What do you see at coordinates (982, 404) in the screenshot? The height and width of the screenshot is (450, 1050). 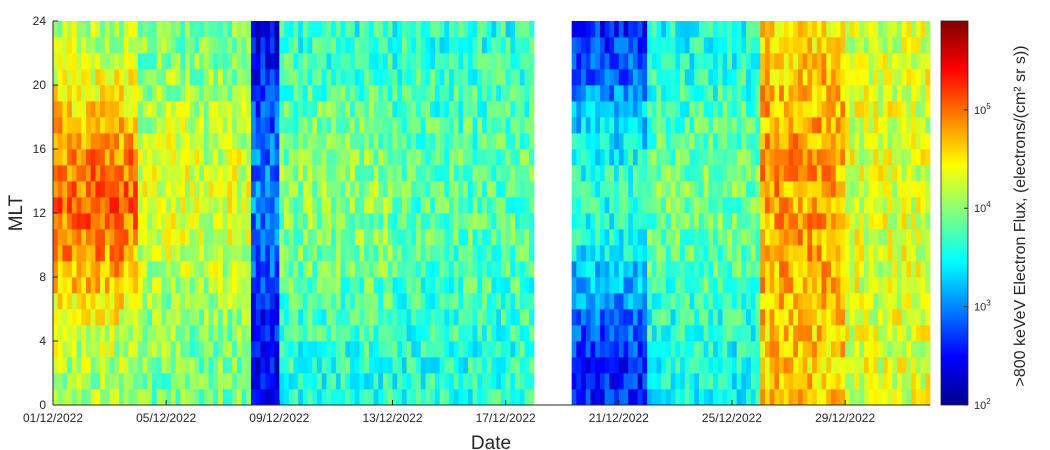 I see `colorbar-tick-label: 102` at bounding box center [982, 404].